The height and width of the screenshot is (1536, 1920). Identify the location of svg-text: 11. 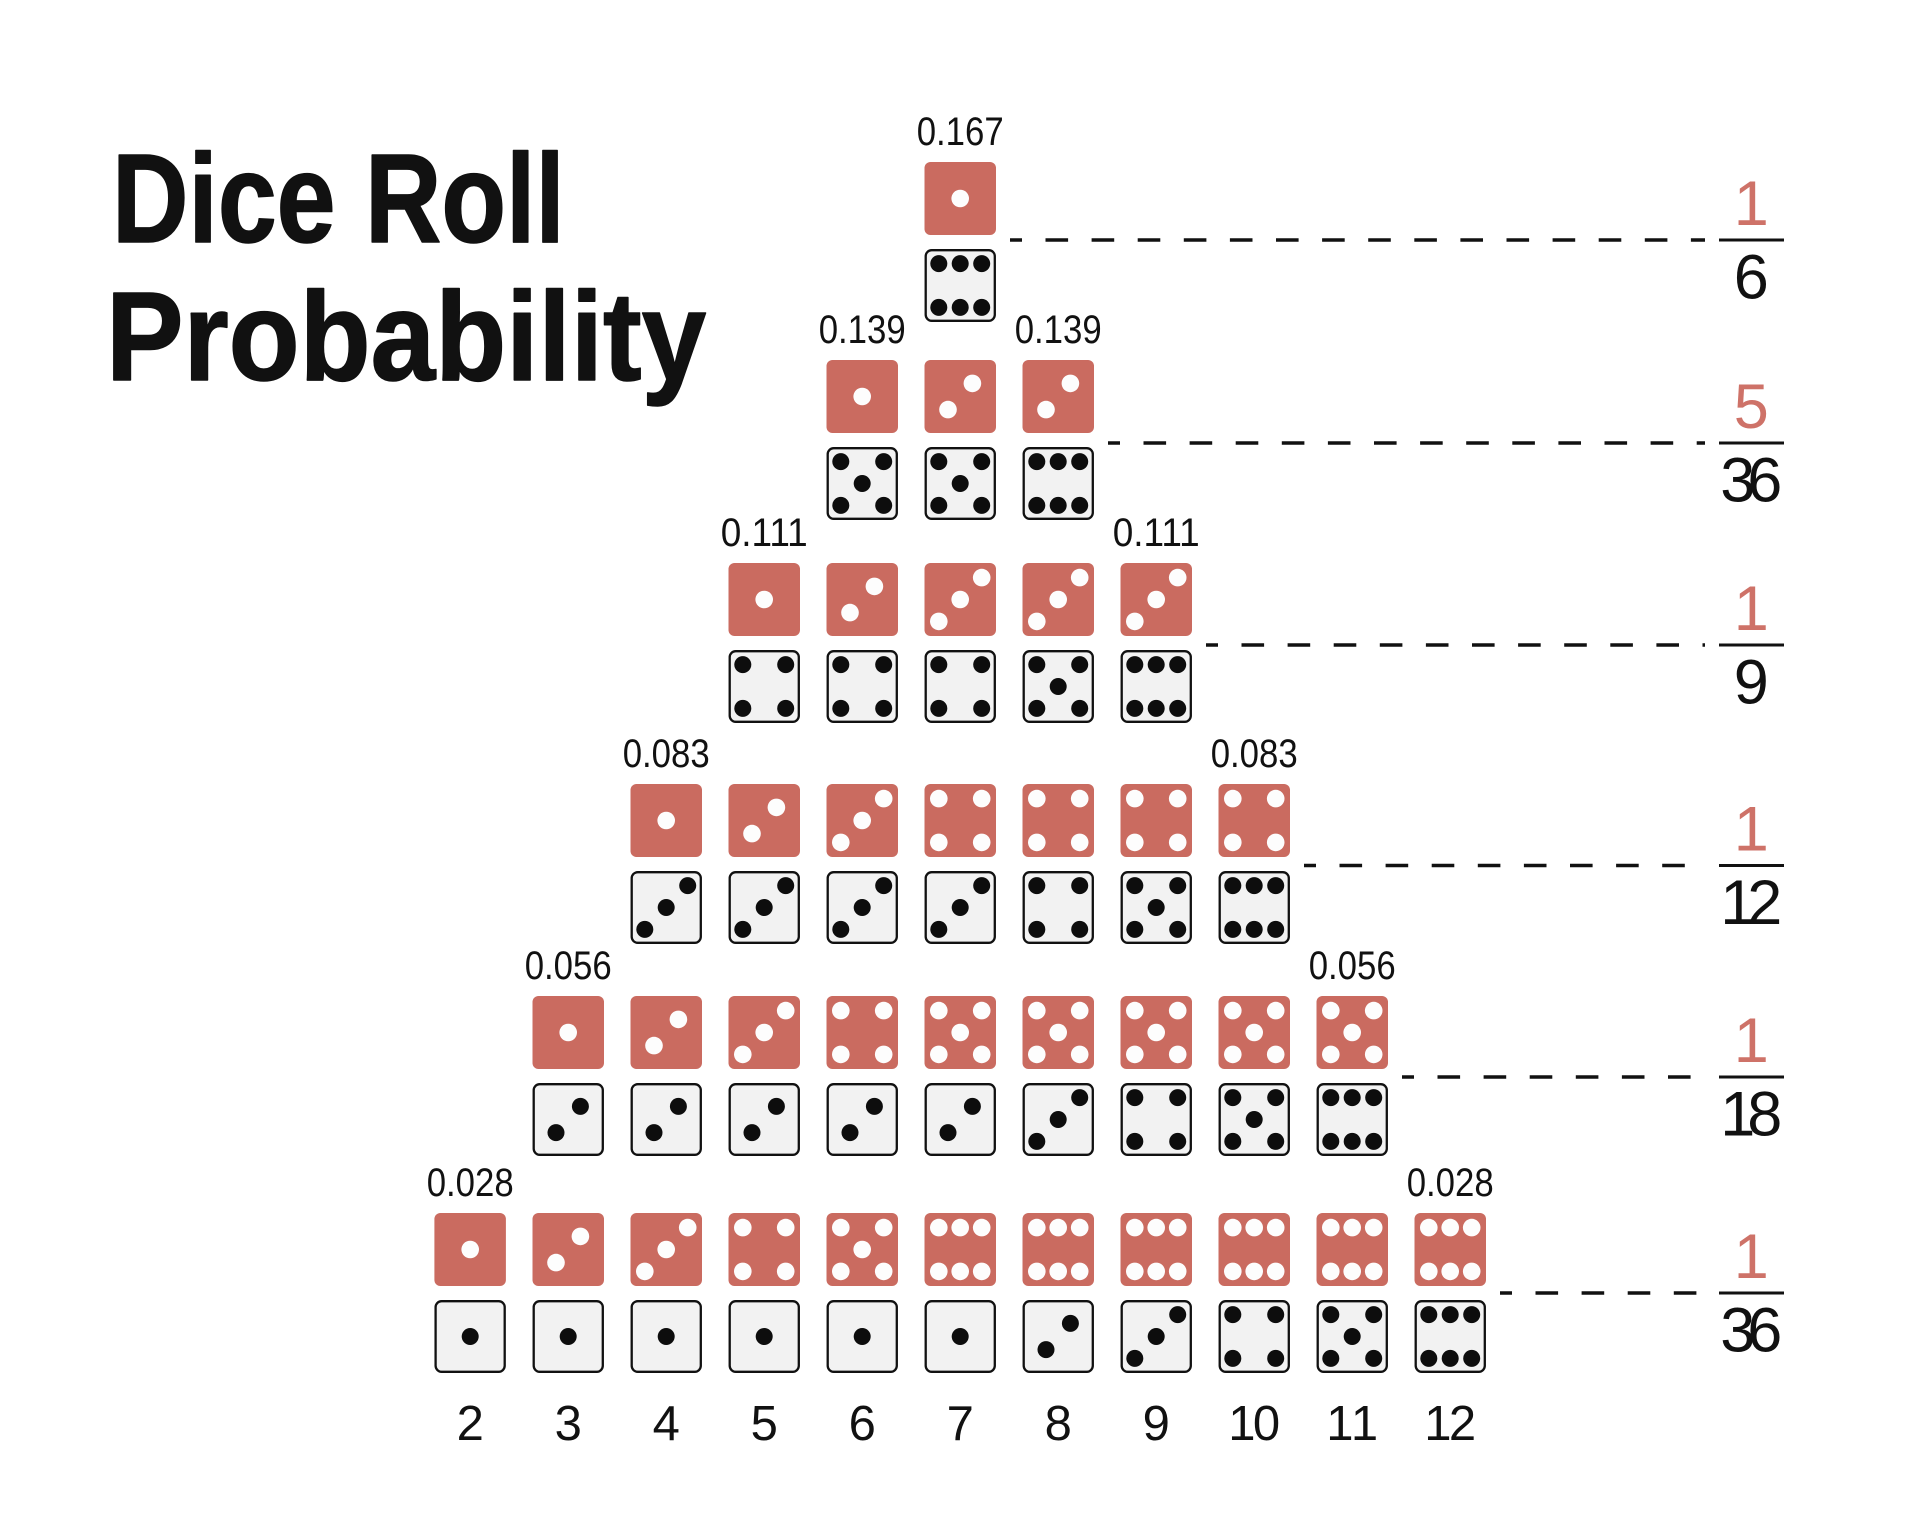
(1352, 1424).